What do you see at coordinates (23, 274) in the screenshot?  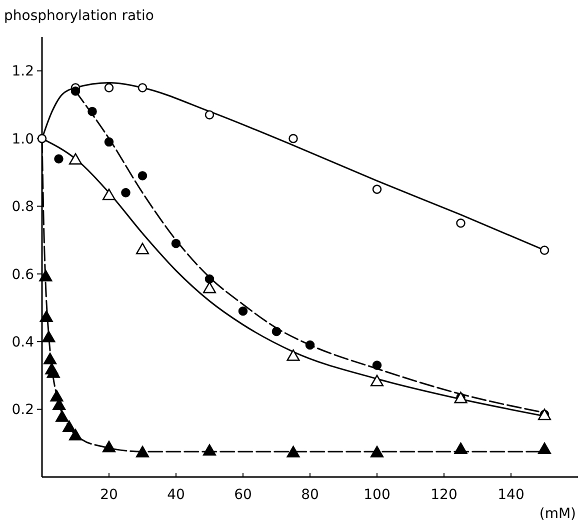 I see `y-tick-label: 0.6` at bounding box center [23, 274].